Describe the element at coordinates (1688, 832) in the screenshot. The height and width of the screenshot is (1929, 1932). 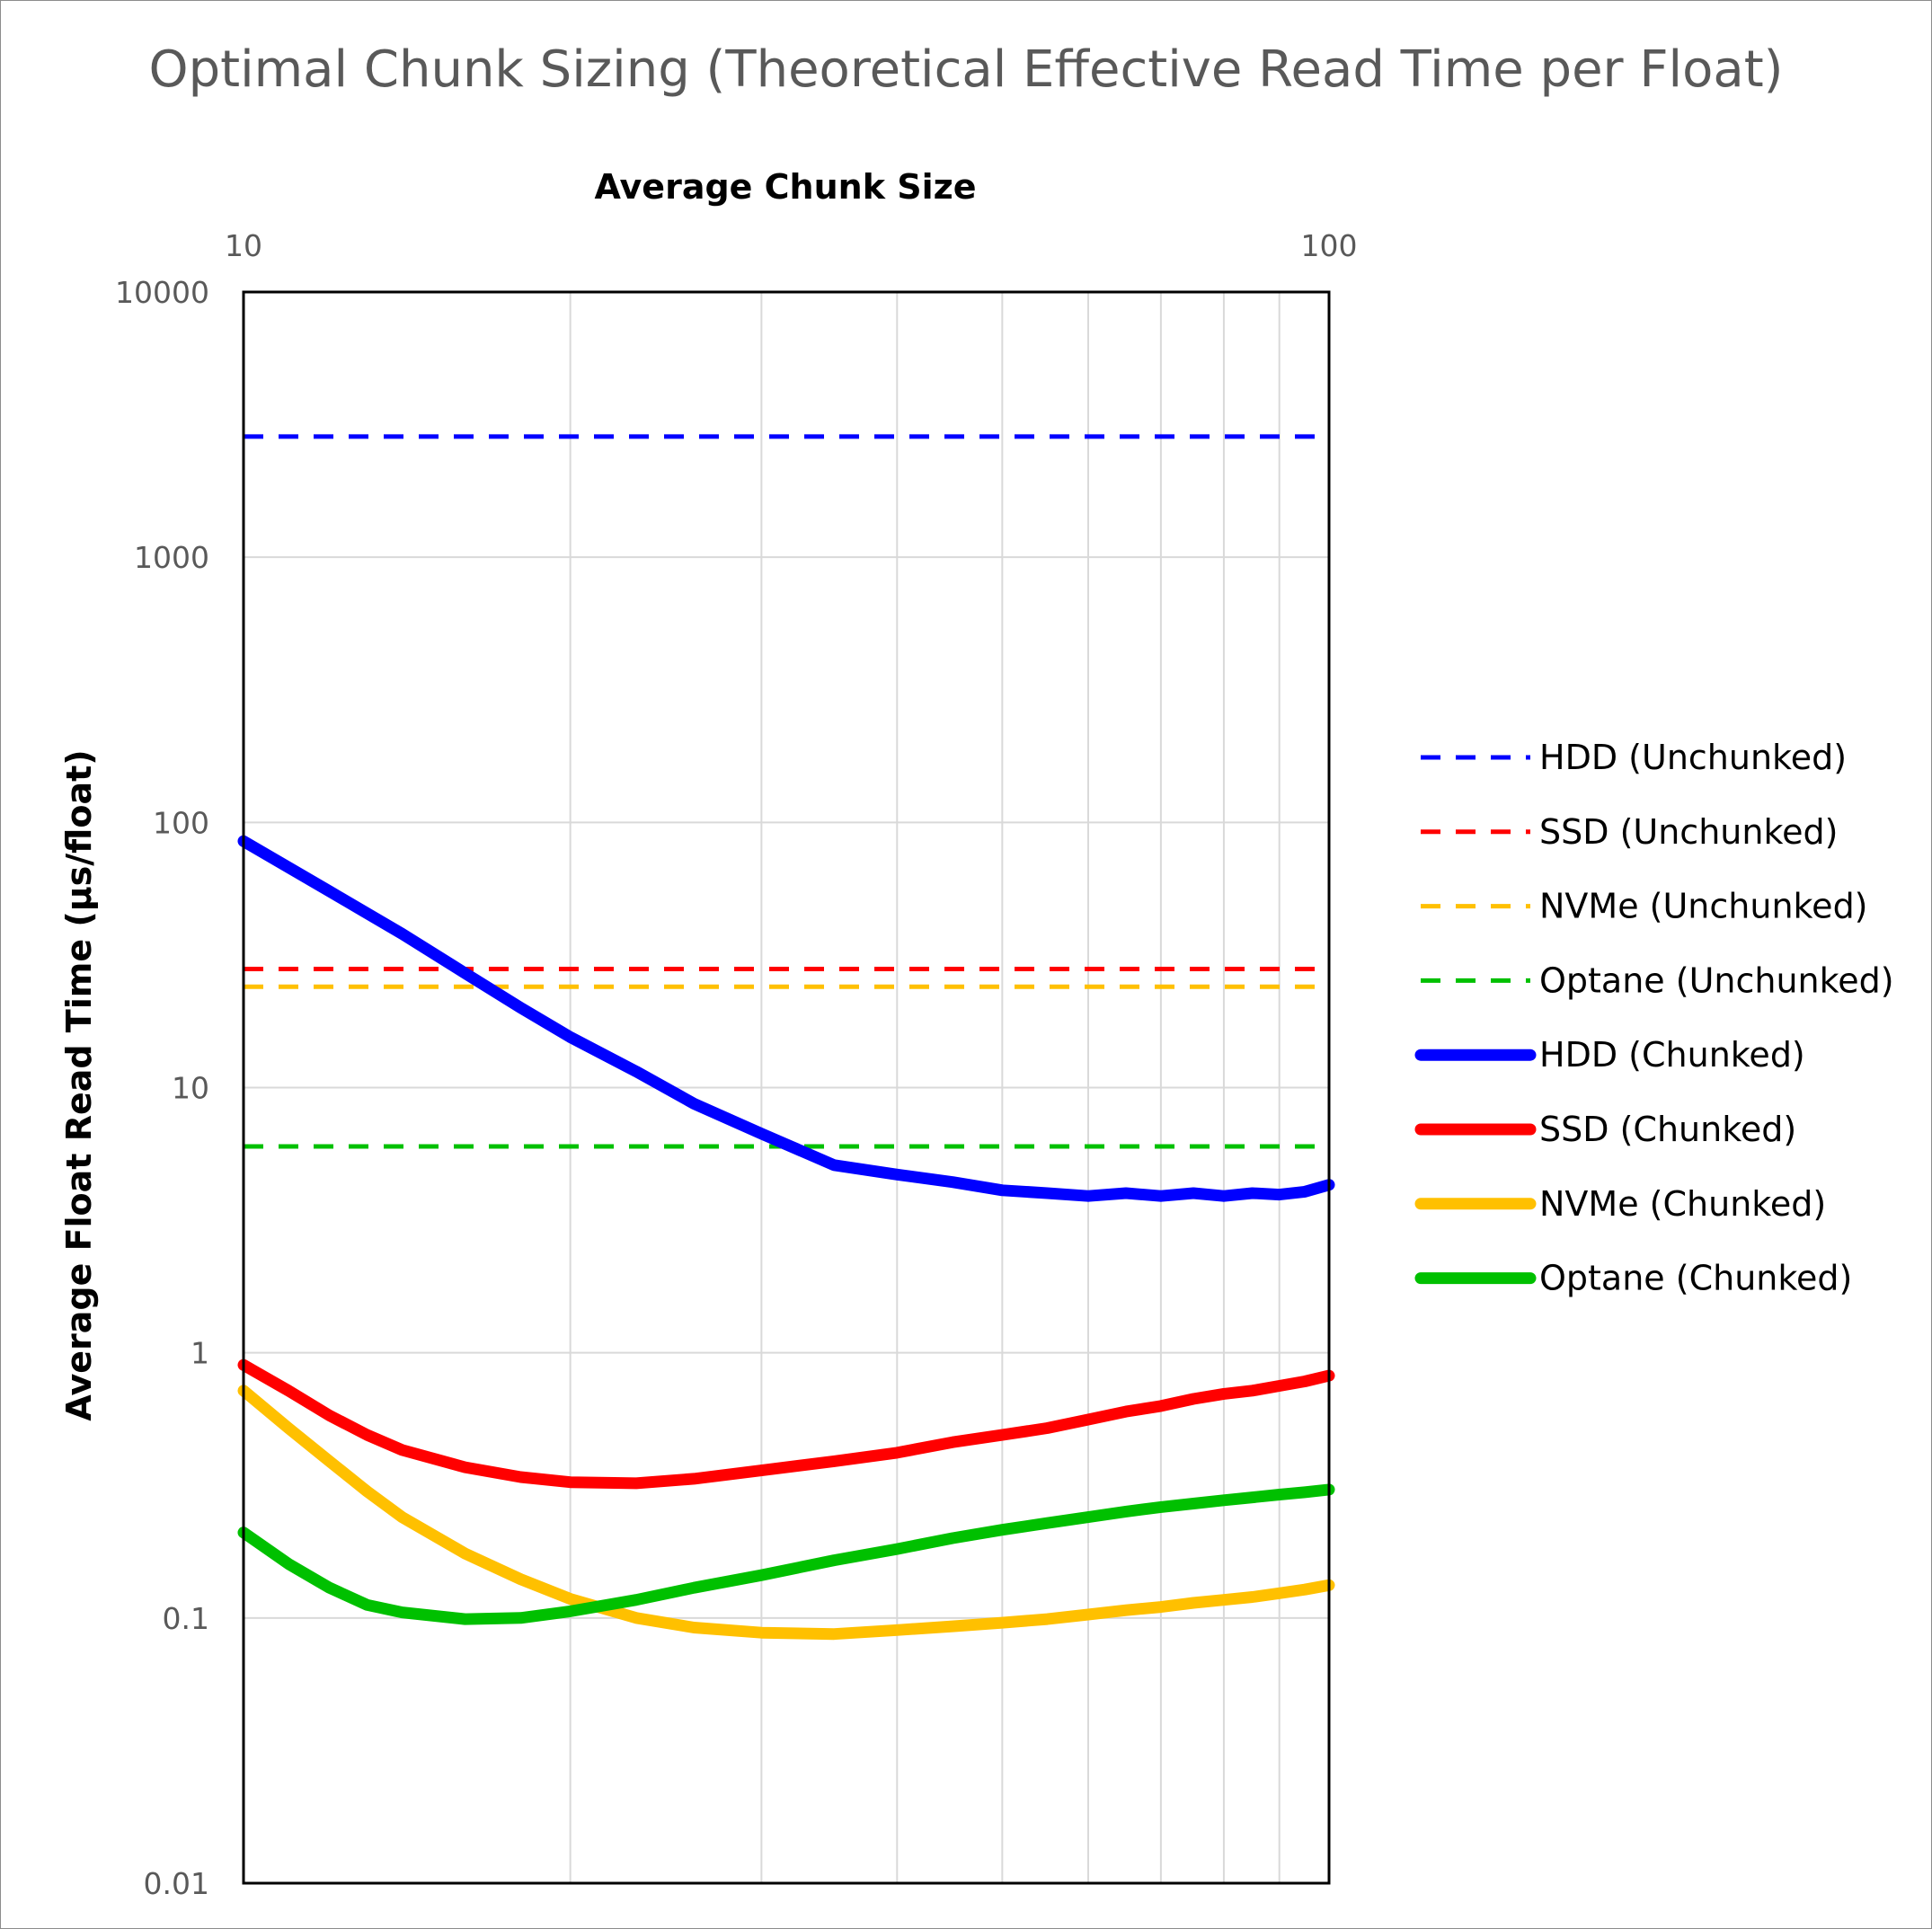
I see `legend-label: SSD (Unchunked)` at that location.